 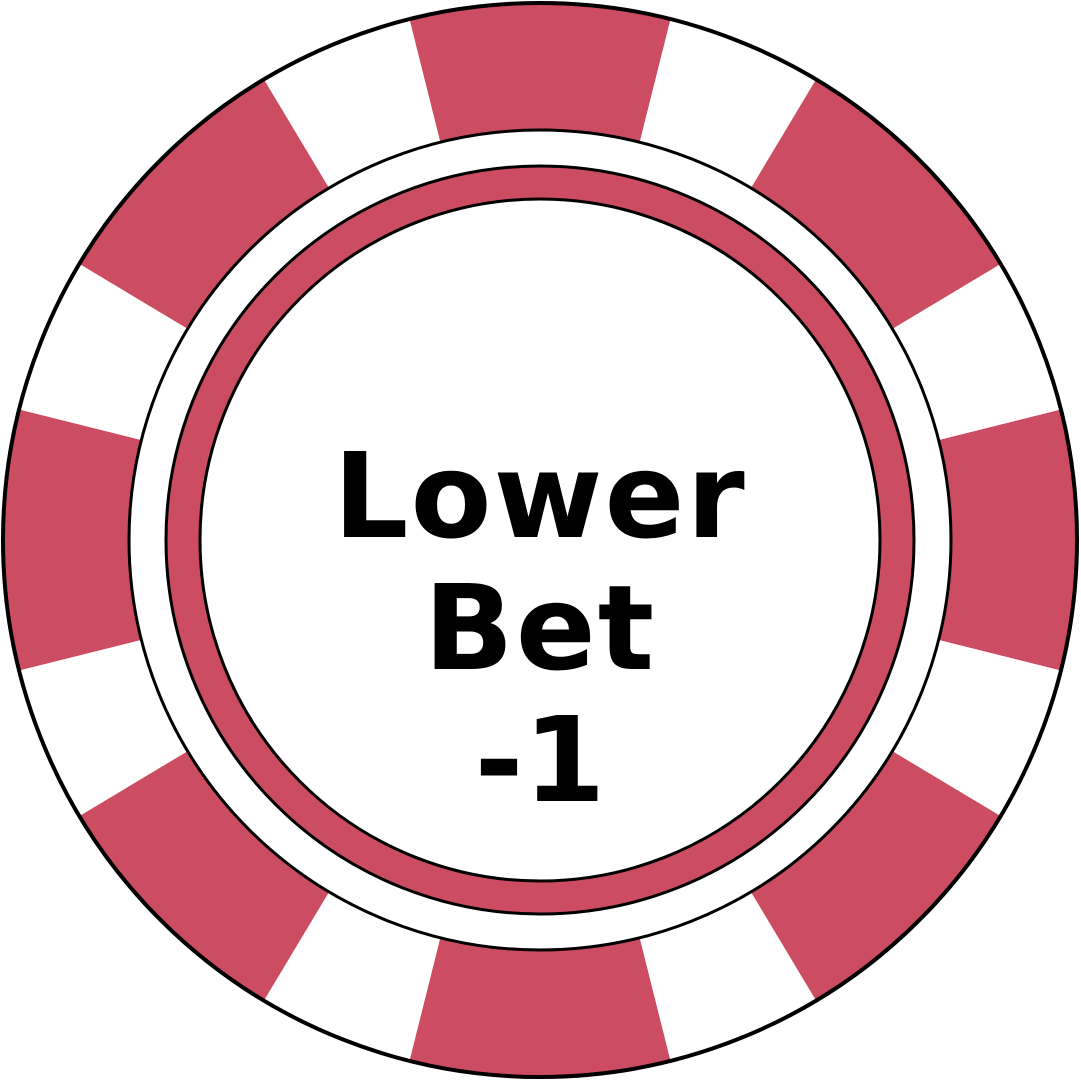 What do you see at coordinates (540, 760) in the screenshot?
I see `chip-amount-text: -1` at bounding box center [540, 760].